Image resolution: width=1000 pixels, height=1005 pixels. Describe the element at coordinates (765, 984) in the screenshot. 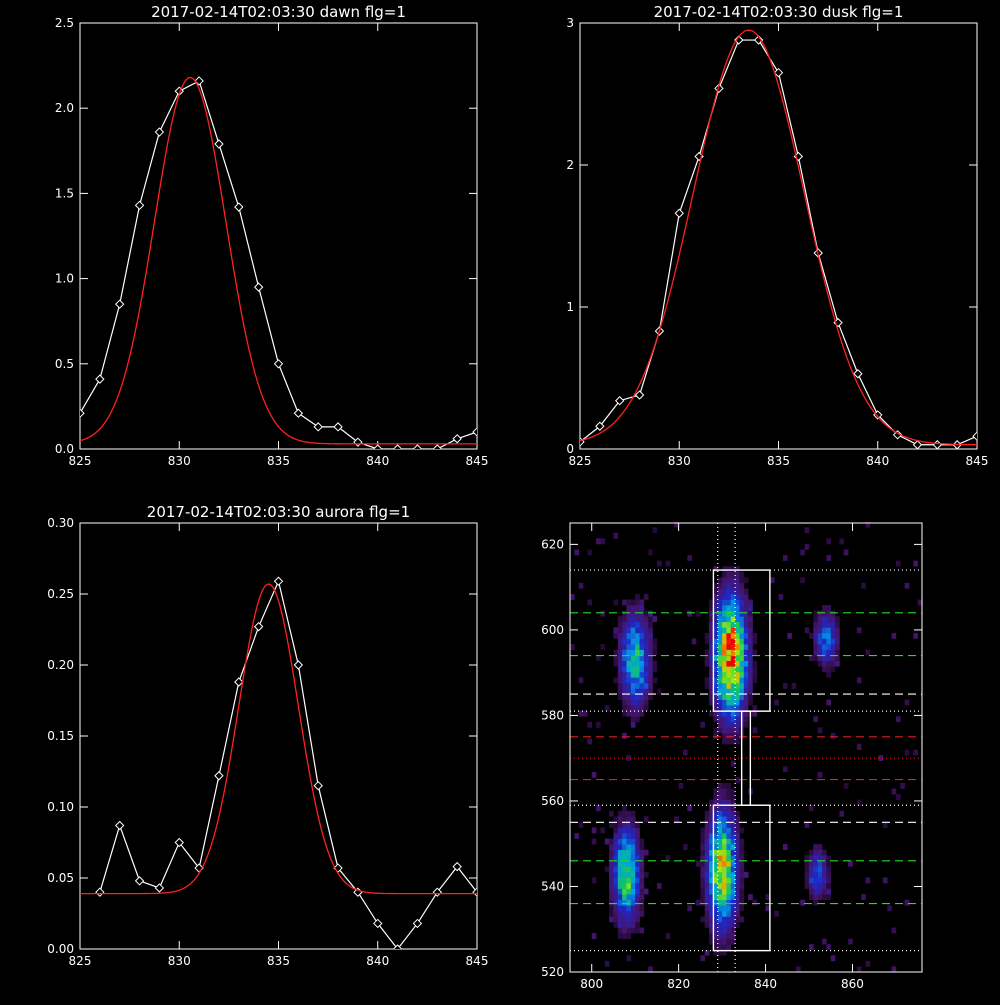

I see `x-tick-label: 840` at that location.